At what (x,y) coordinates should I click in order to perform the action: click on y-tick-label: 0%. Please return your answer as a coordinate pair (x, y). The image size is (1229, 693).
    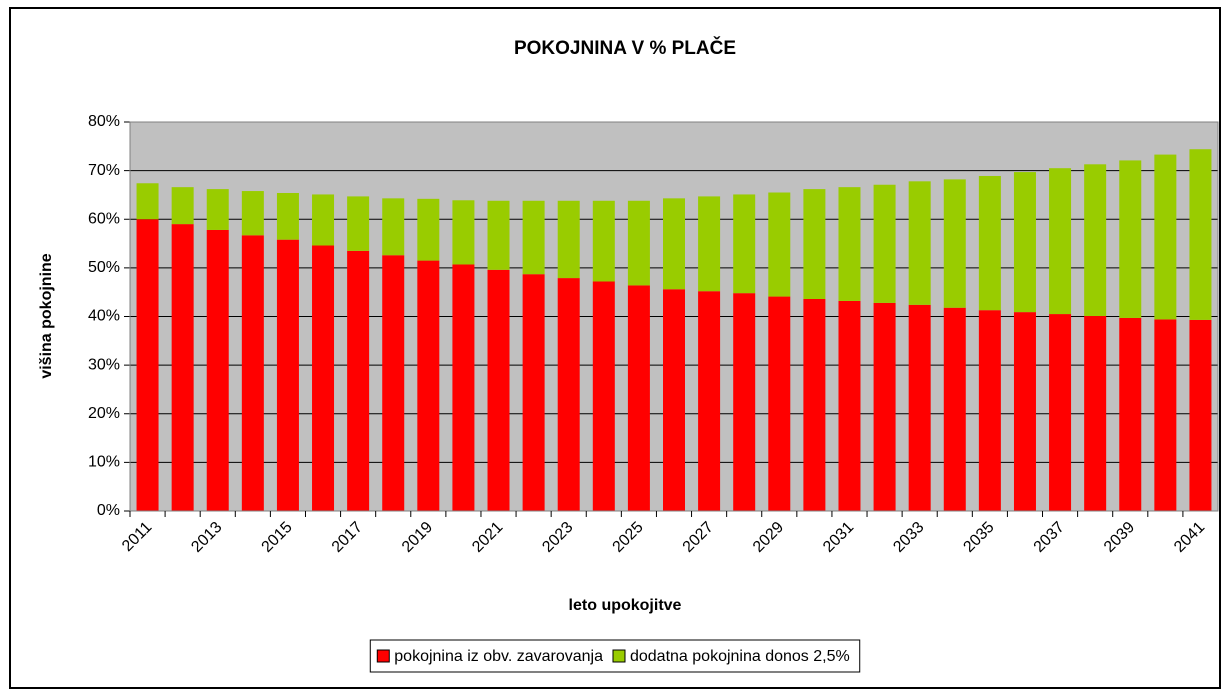
    Looking at the image, I should click on (108, 510).